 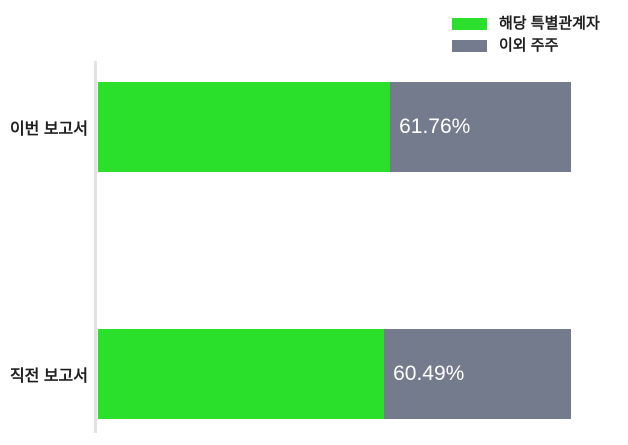 I want to click on legend-item-special-related: 해당 특별관계자, so click(x=526, y=24).